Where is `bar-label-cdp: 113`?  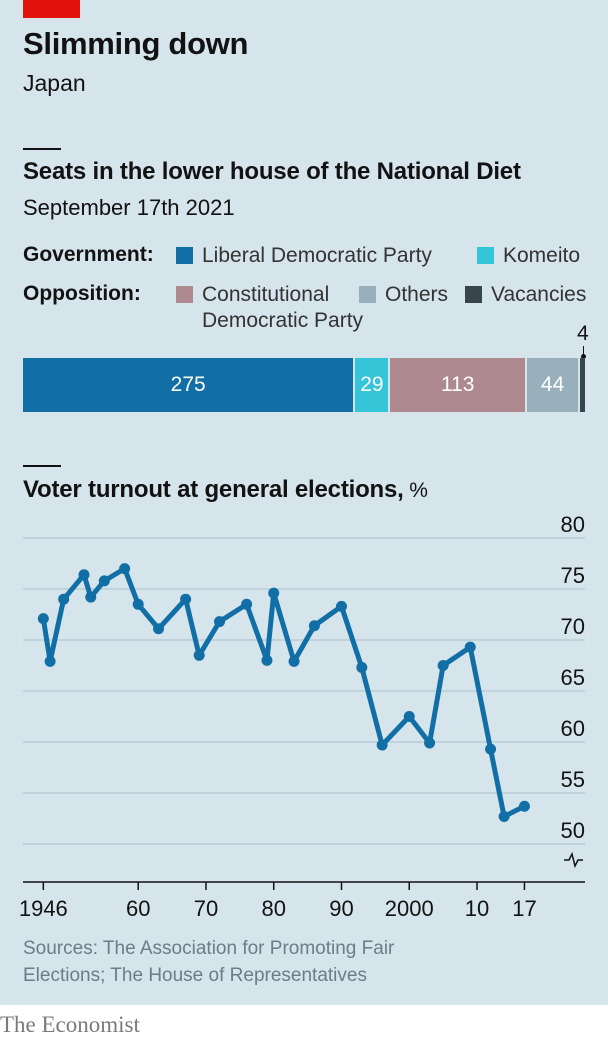
bar-label-cdp: 113 is located at coordinates (457, 384).